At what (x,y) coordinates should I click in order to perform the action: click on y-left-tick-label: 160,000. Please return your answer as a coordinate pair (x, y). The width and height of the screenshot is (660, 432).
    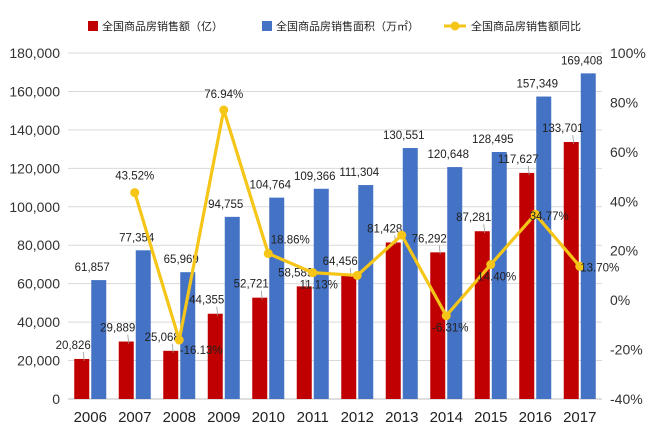
    Looking at the image, I should click on (34, 91).